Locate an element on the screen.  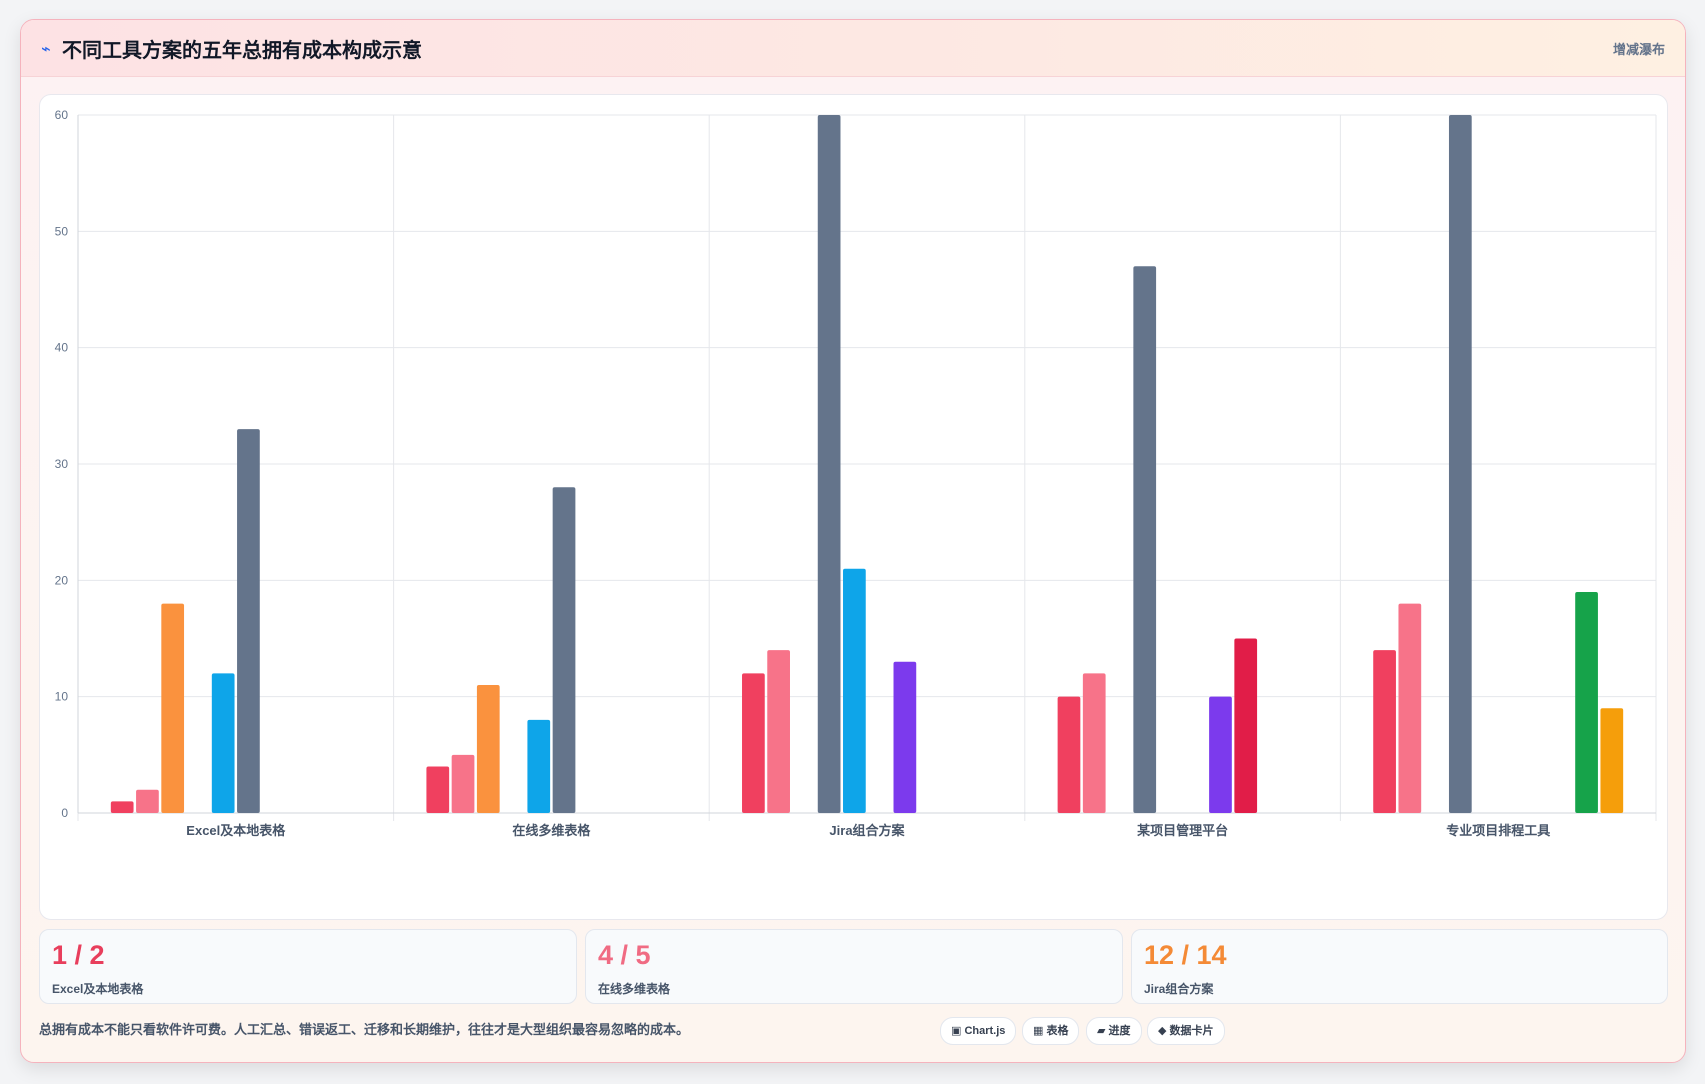
x-tick-label: 某项目管理平台 is located at coordinates (1182, 830).